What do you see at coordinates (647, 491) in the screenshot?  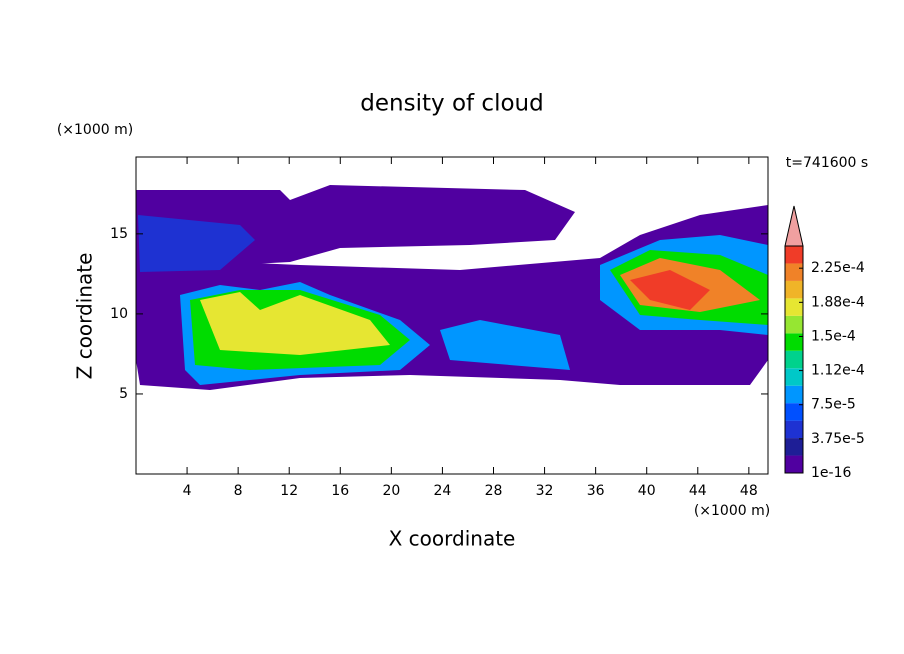 I see `x-tick-label: 40` at bounding box center [647, 491].